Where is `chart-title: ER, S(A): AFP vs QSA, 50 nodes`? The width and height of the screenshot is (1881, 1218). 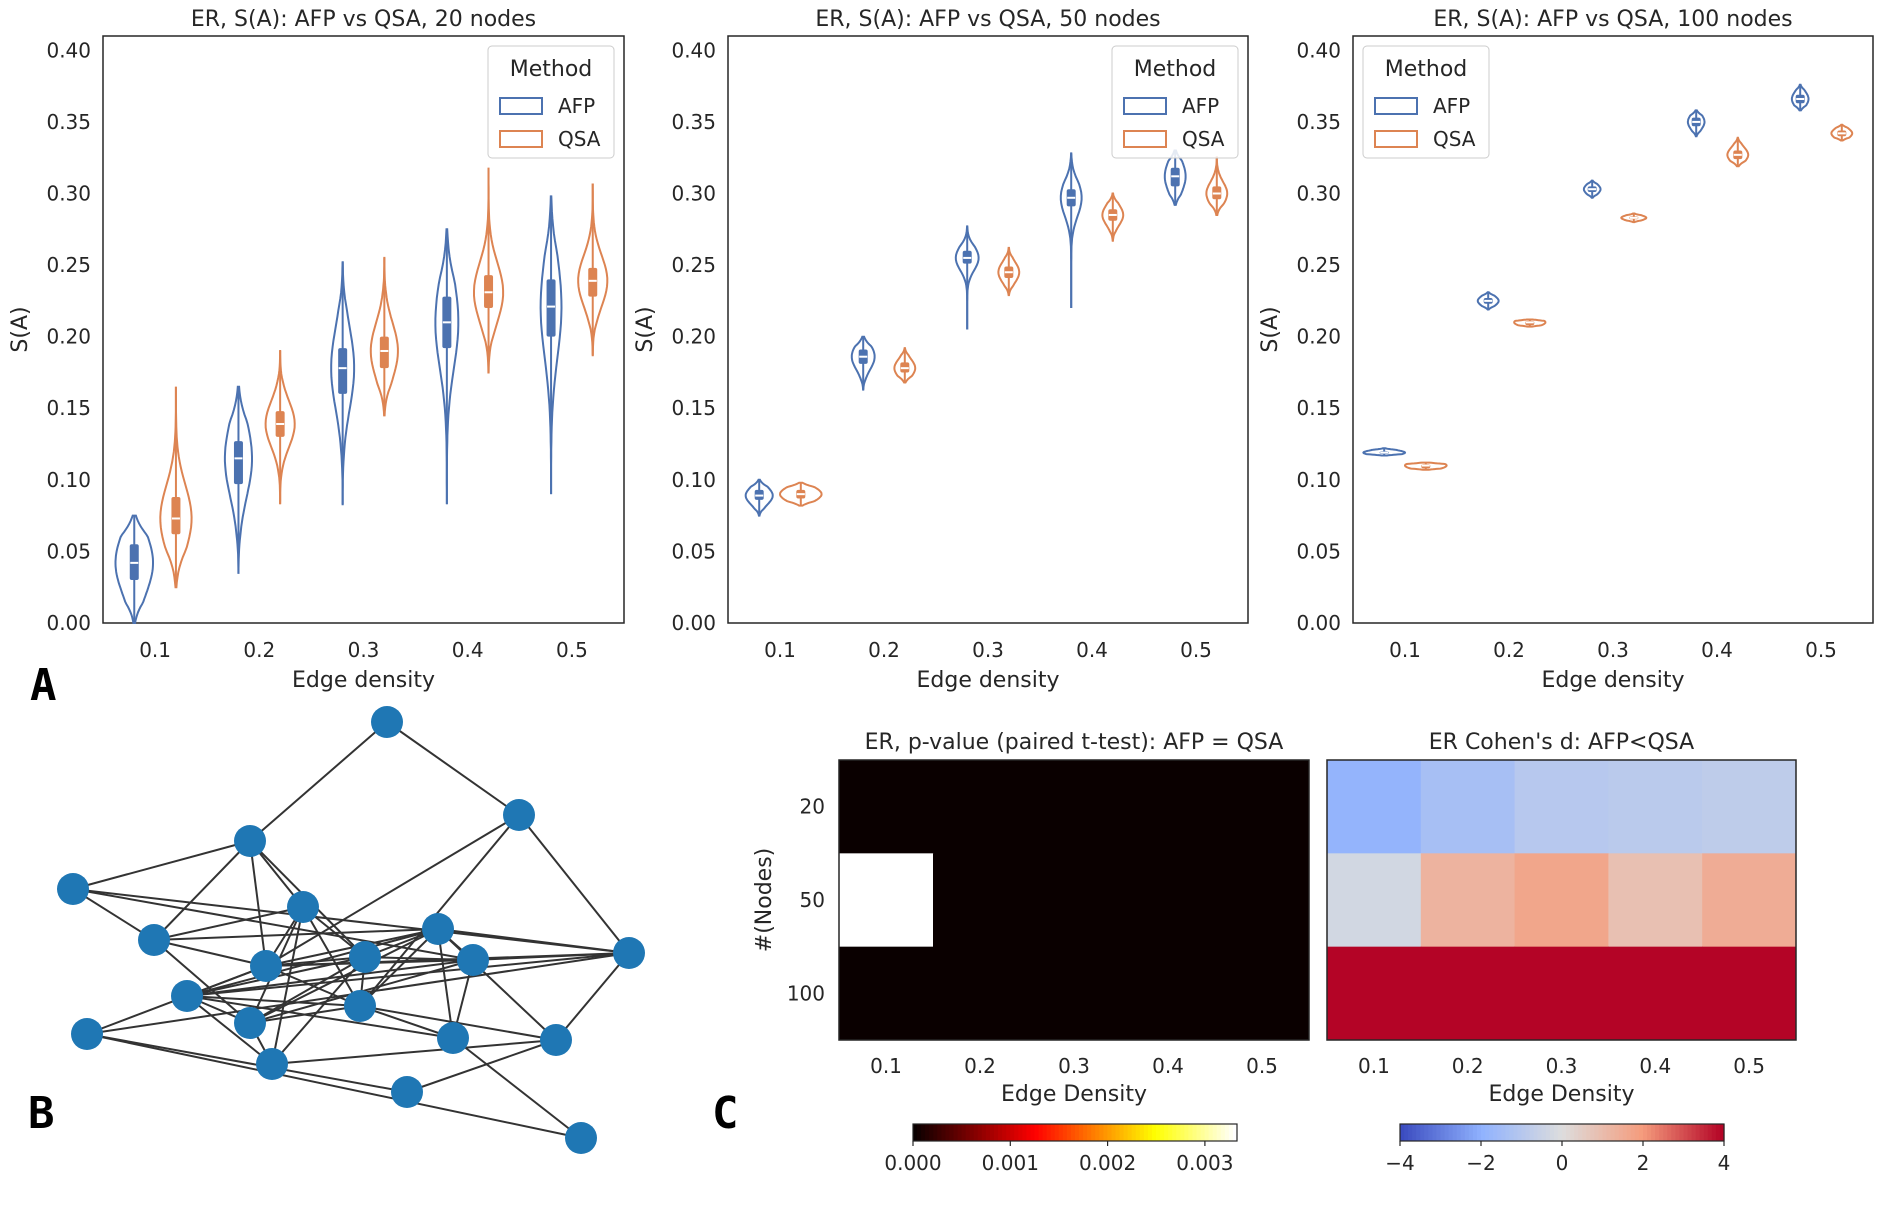
chart-title: ER, S(A): AFP vs QSA, 50 nodes is located at coordinates (987, 19).